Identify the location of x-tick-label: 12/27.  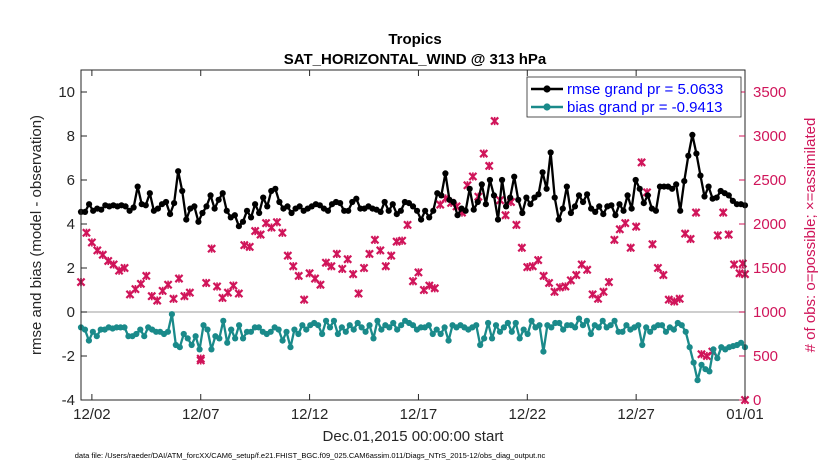
(636, 414).